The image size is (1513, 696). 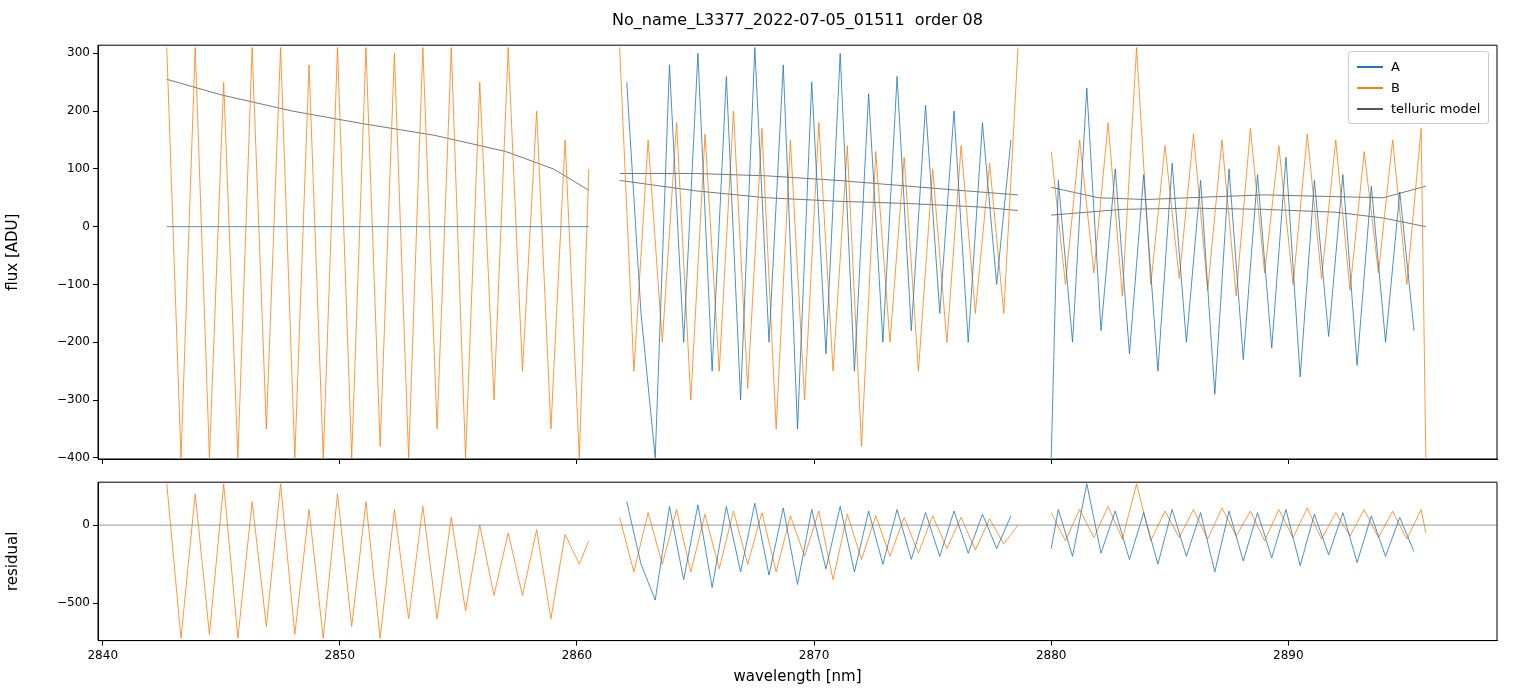 I want to click on x-tick-label: 2860, so click(x=577, y=654).